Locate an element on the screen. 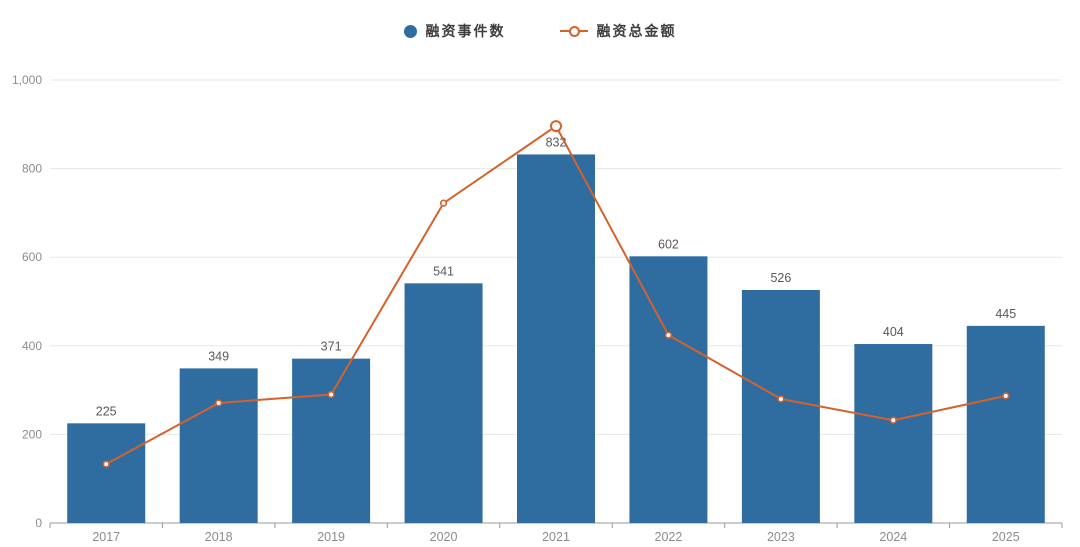 This screenshot has height=547, width=1080. line-point-2024 is located at coordinates (893, 420).